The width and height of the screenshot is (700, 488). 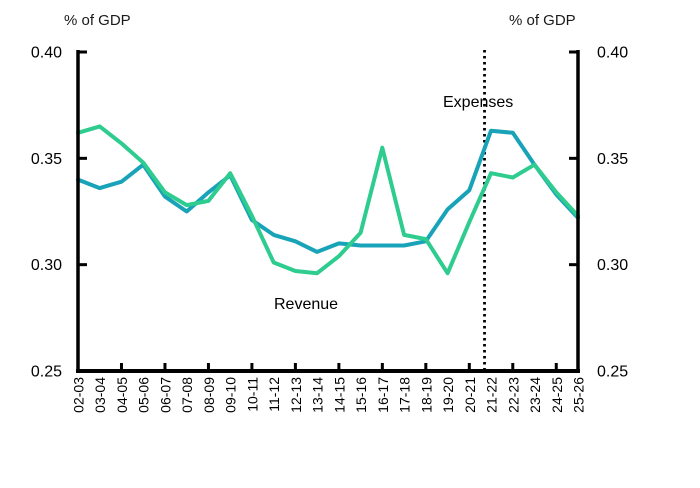 I want to click on left-axis-title: % of GDP, so click(x=97, y=20).